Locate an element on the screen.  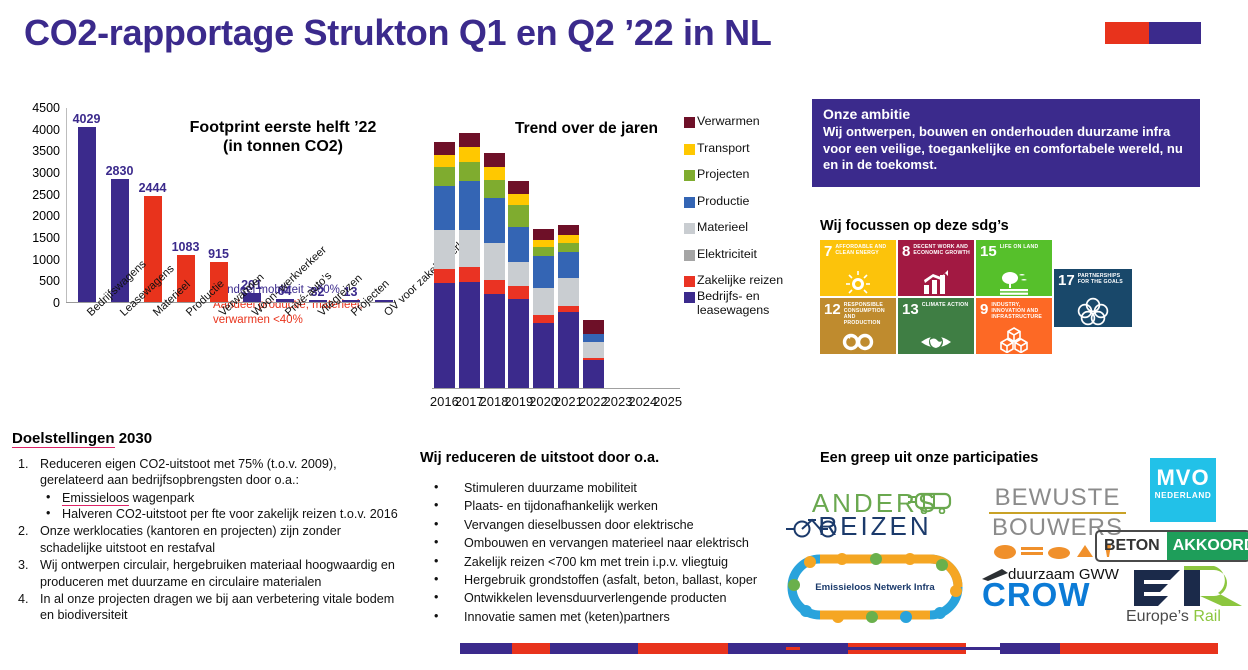
footprint-plot-area: 4029 2830 2444 1083 915 201 64 32 13 is located at coordinates (231, 205).